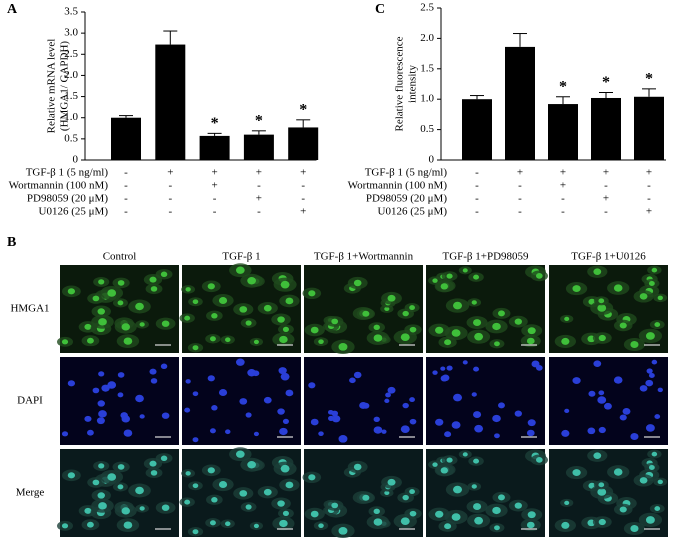 This screenshot has height=544, width=677. I want to click on significance: *, so click(259, 120).